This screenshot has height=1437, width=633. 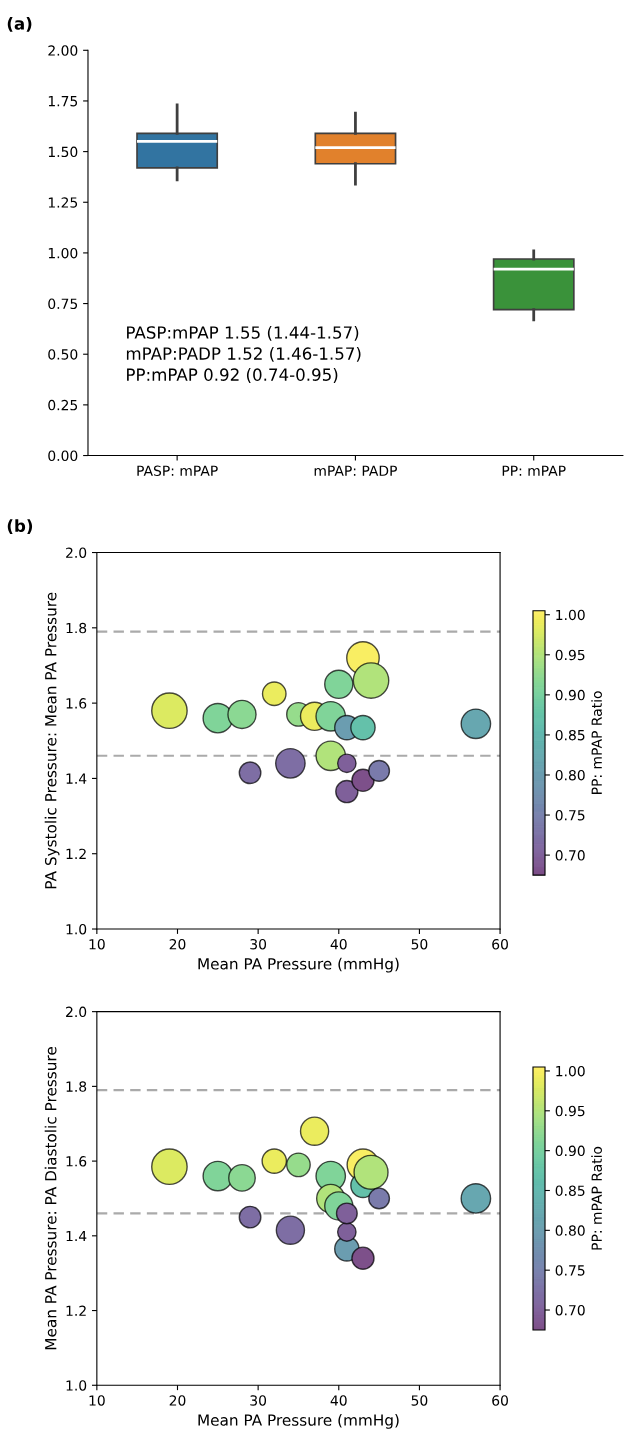 What do you see at coordinates (63, 152) in the screenshot?
I see `y-tick-label: 1.50` at bounding box center [63, 152].